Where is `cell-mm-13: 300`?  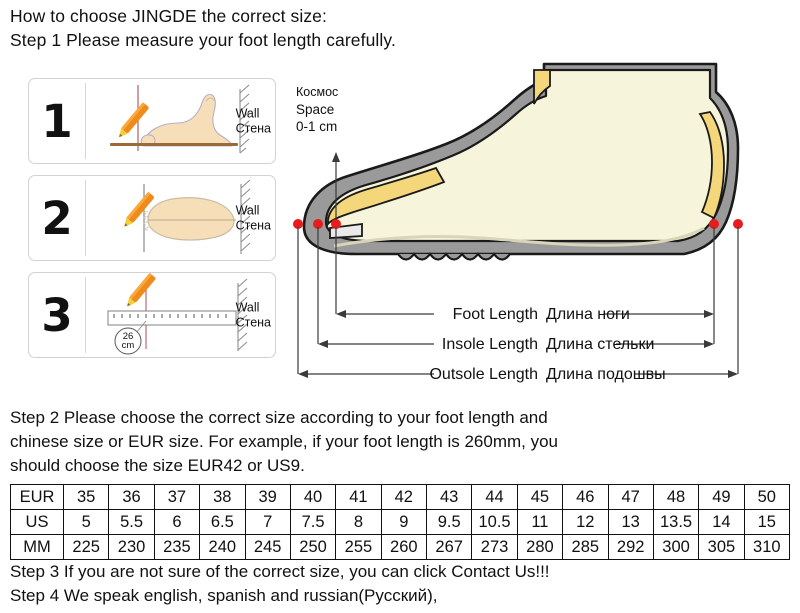
cell-mm-13: 300 is located at coordinates (676, 547).